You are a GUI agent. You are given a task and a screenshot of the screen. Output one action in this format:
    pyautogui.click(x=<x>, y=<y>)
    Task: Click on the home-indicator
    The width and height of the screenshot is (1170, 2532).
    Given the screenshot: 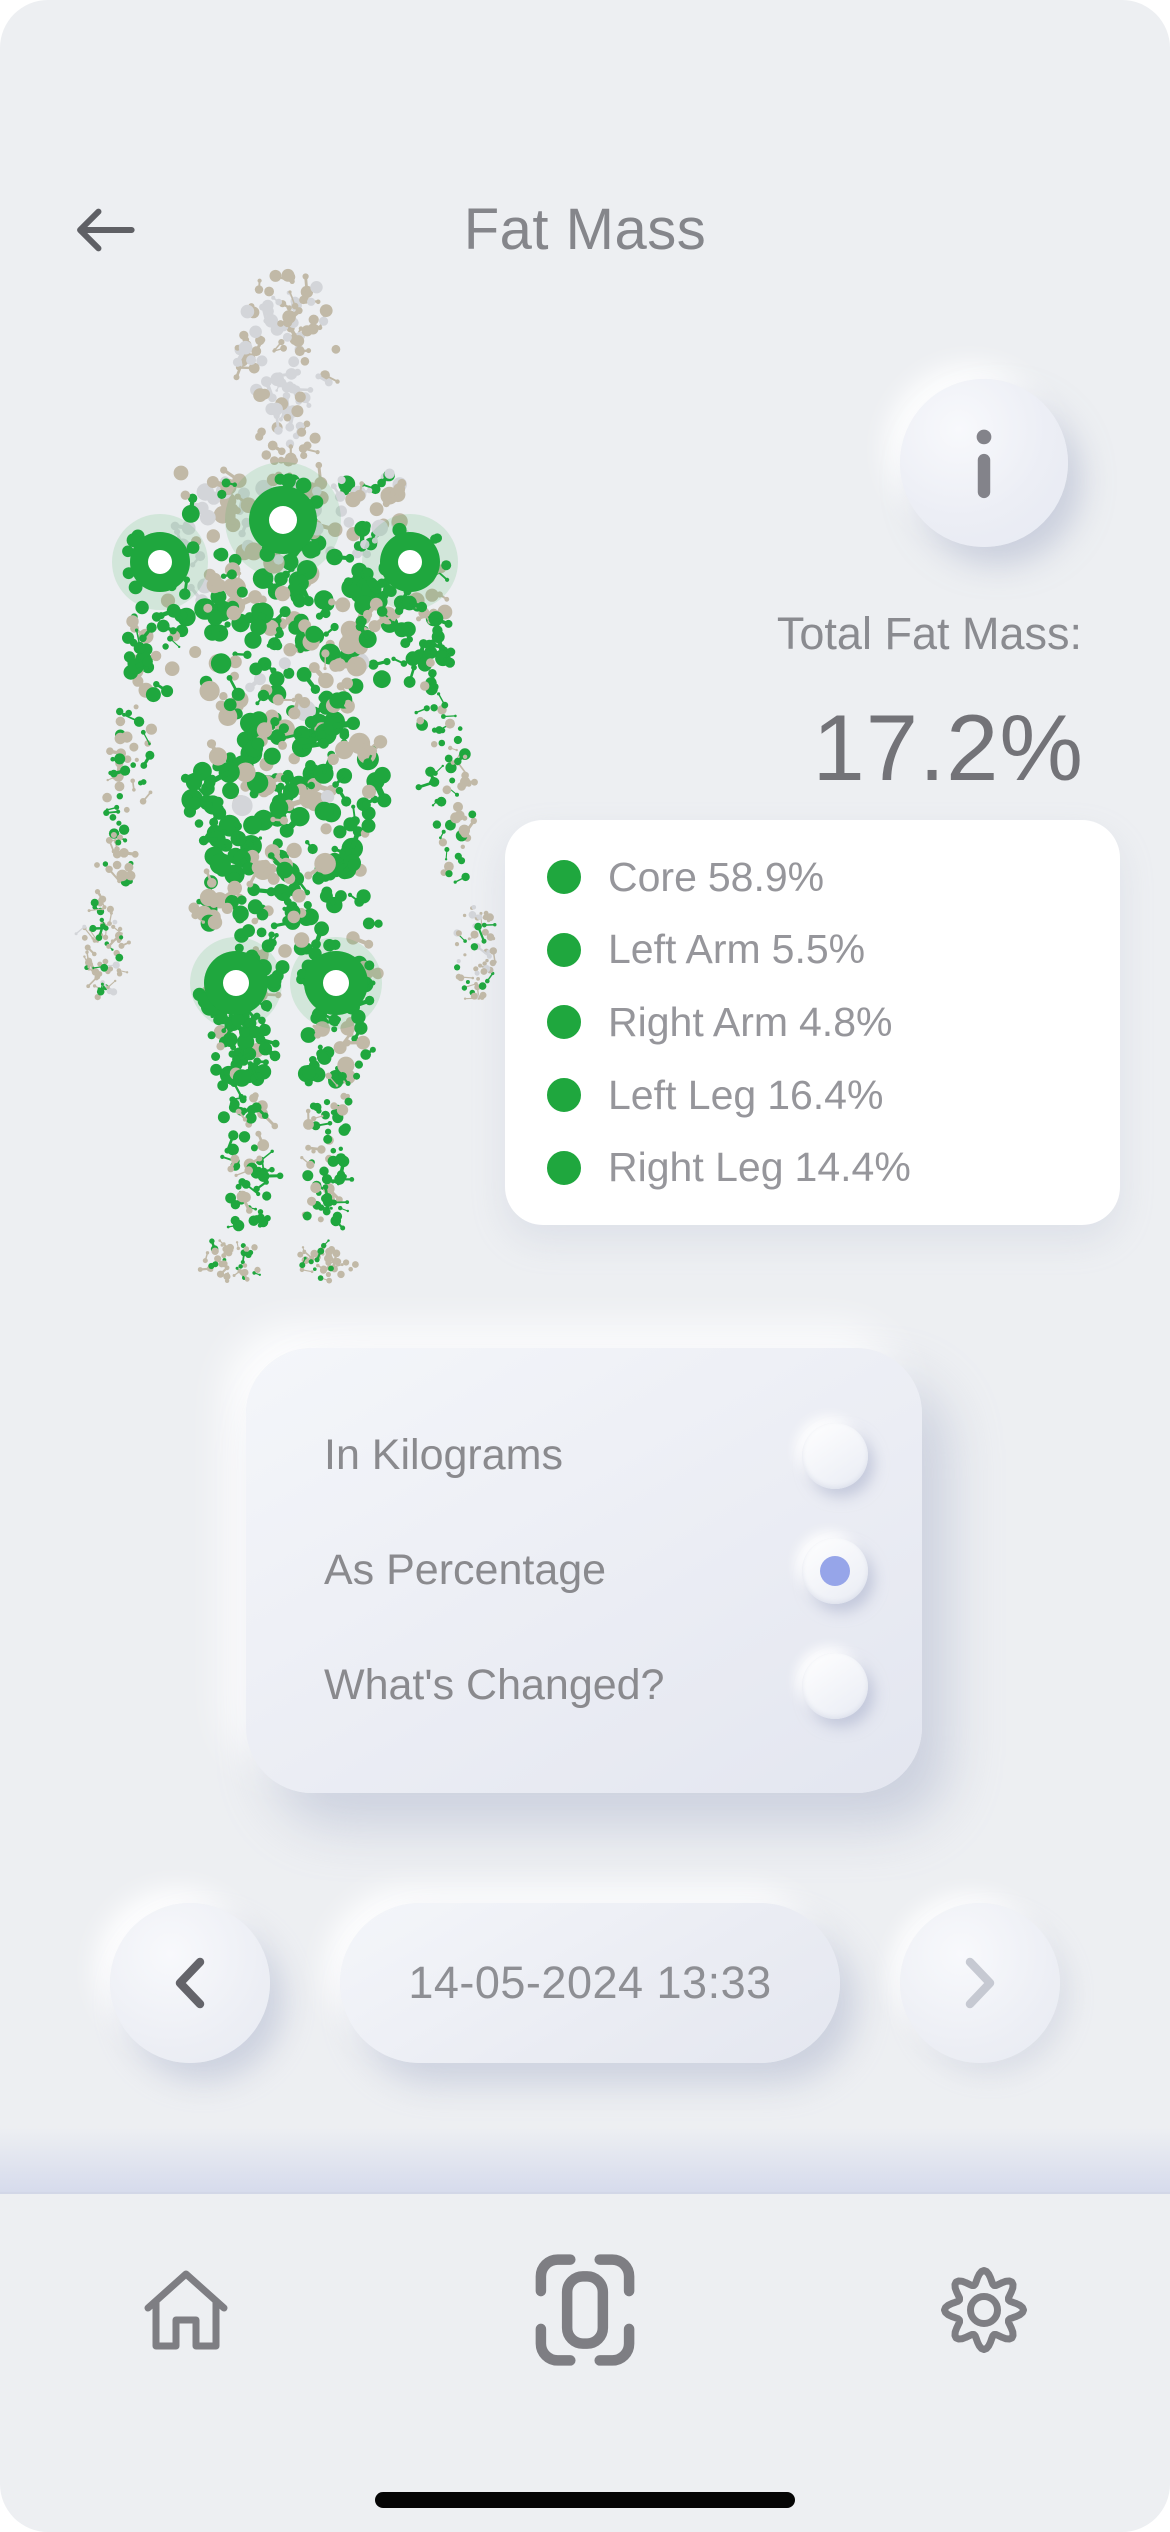 What is the action you would take?
    pyautogui.click(x=585, y=2500)
    